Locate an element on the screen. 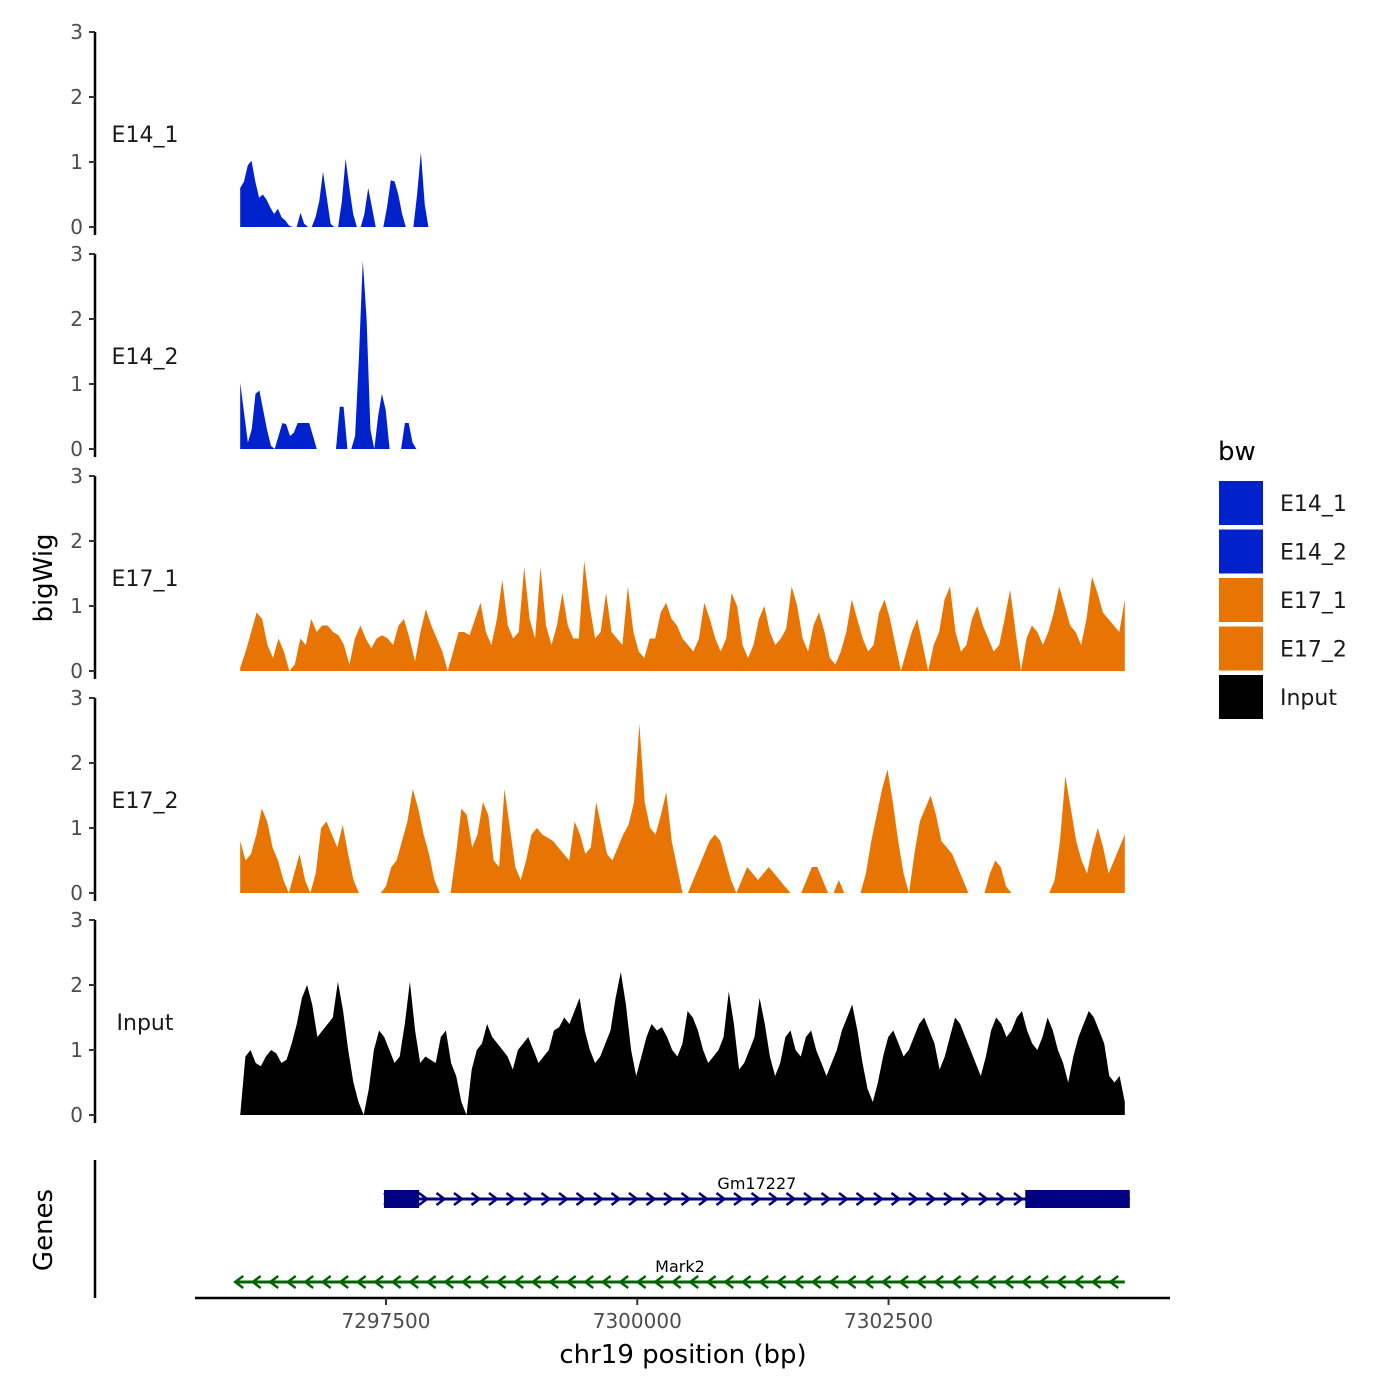  legend-label: E14_1 is located at coordinates (1313, 504).